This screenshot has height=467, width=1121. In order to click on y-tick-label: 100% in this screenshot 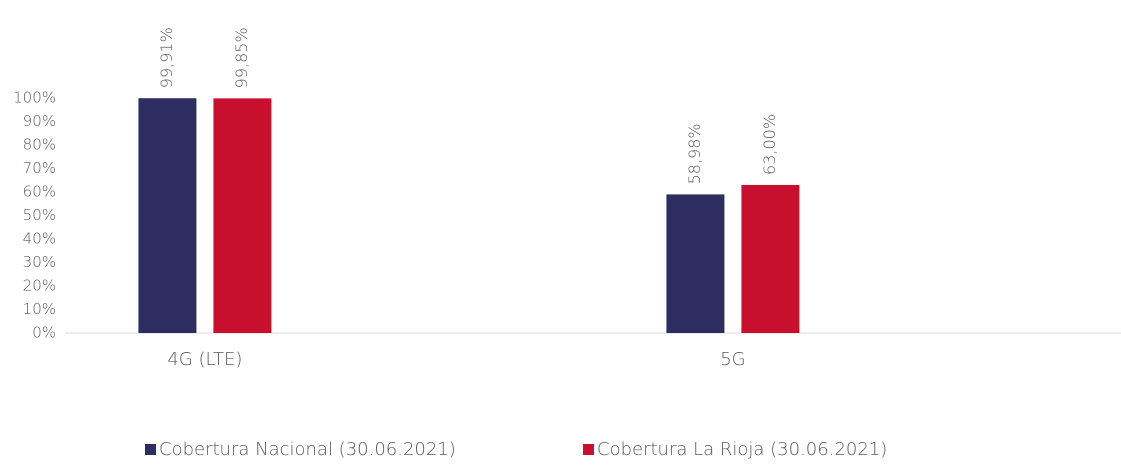, I will do `click(34, 98)`.